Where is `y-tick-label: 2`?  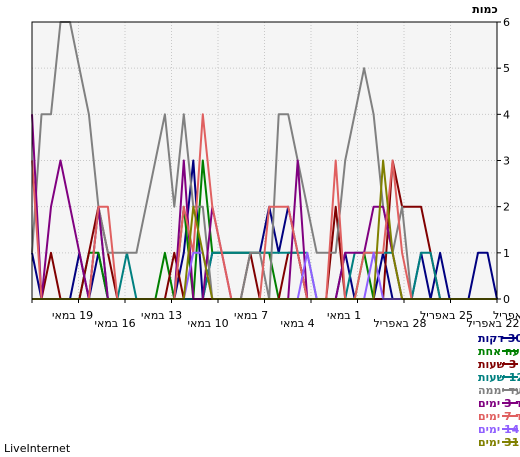
y-tick-label: 2 is located at coordinates (506, 207).